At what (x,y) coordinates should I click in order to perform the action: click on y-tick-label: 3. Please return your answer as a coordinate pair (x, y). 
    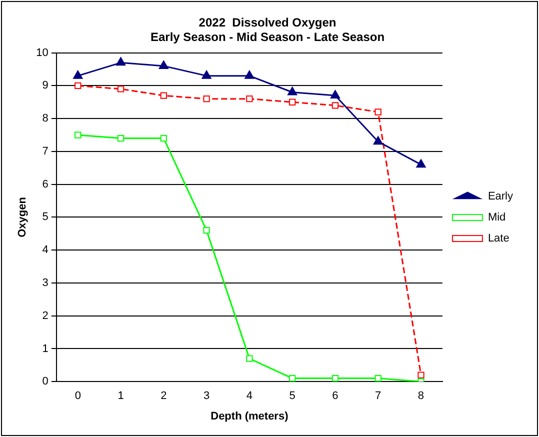
    Looking at the image, I should click on (45, 282).